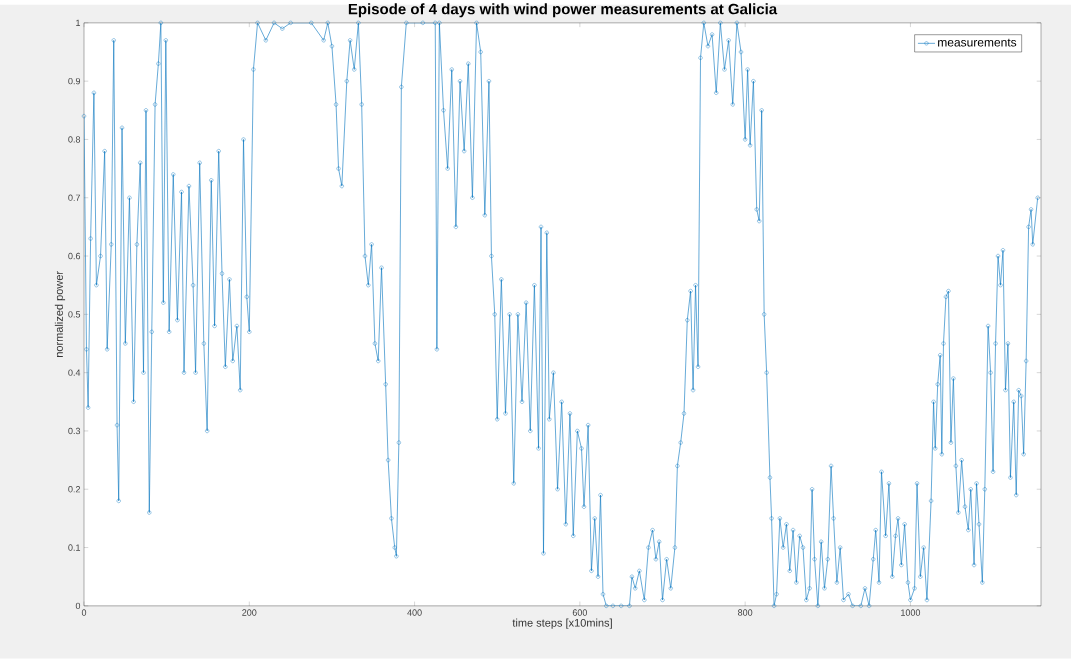 This screenshot has width=1071, height=659. What do you see at coordinates (911, 612) in the screenshot?
I see `x-tick-label: 1000` at bounding box center [911, 612].